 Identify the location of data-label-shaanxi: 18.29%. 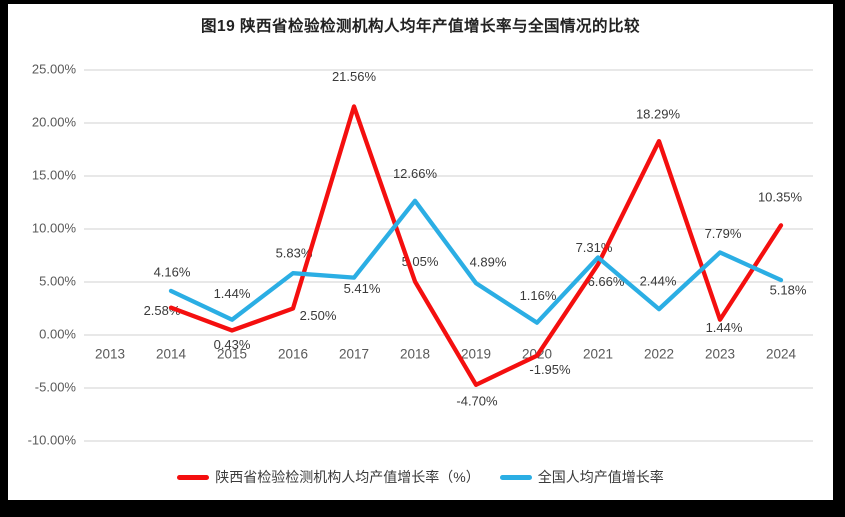
(658, 114).